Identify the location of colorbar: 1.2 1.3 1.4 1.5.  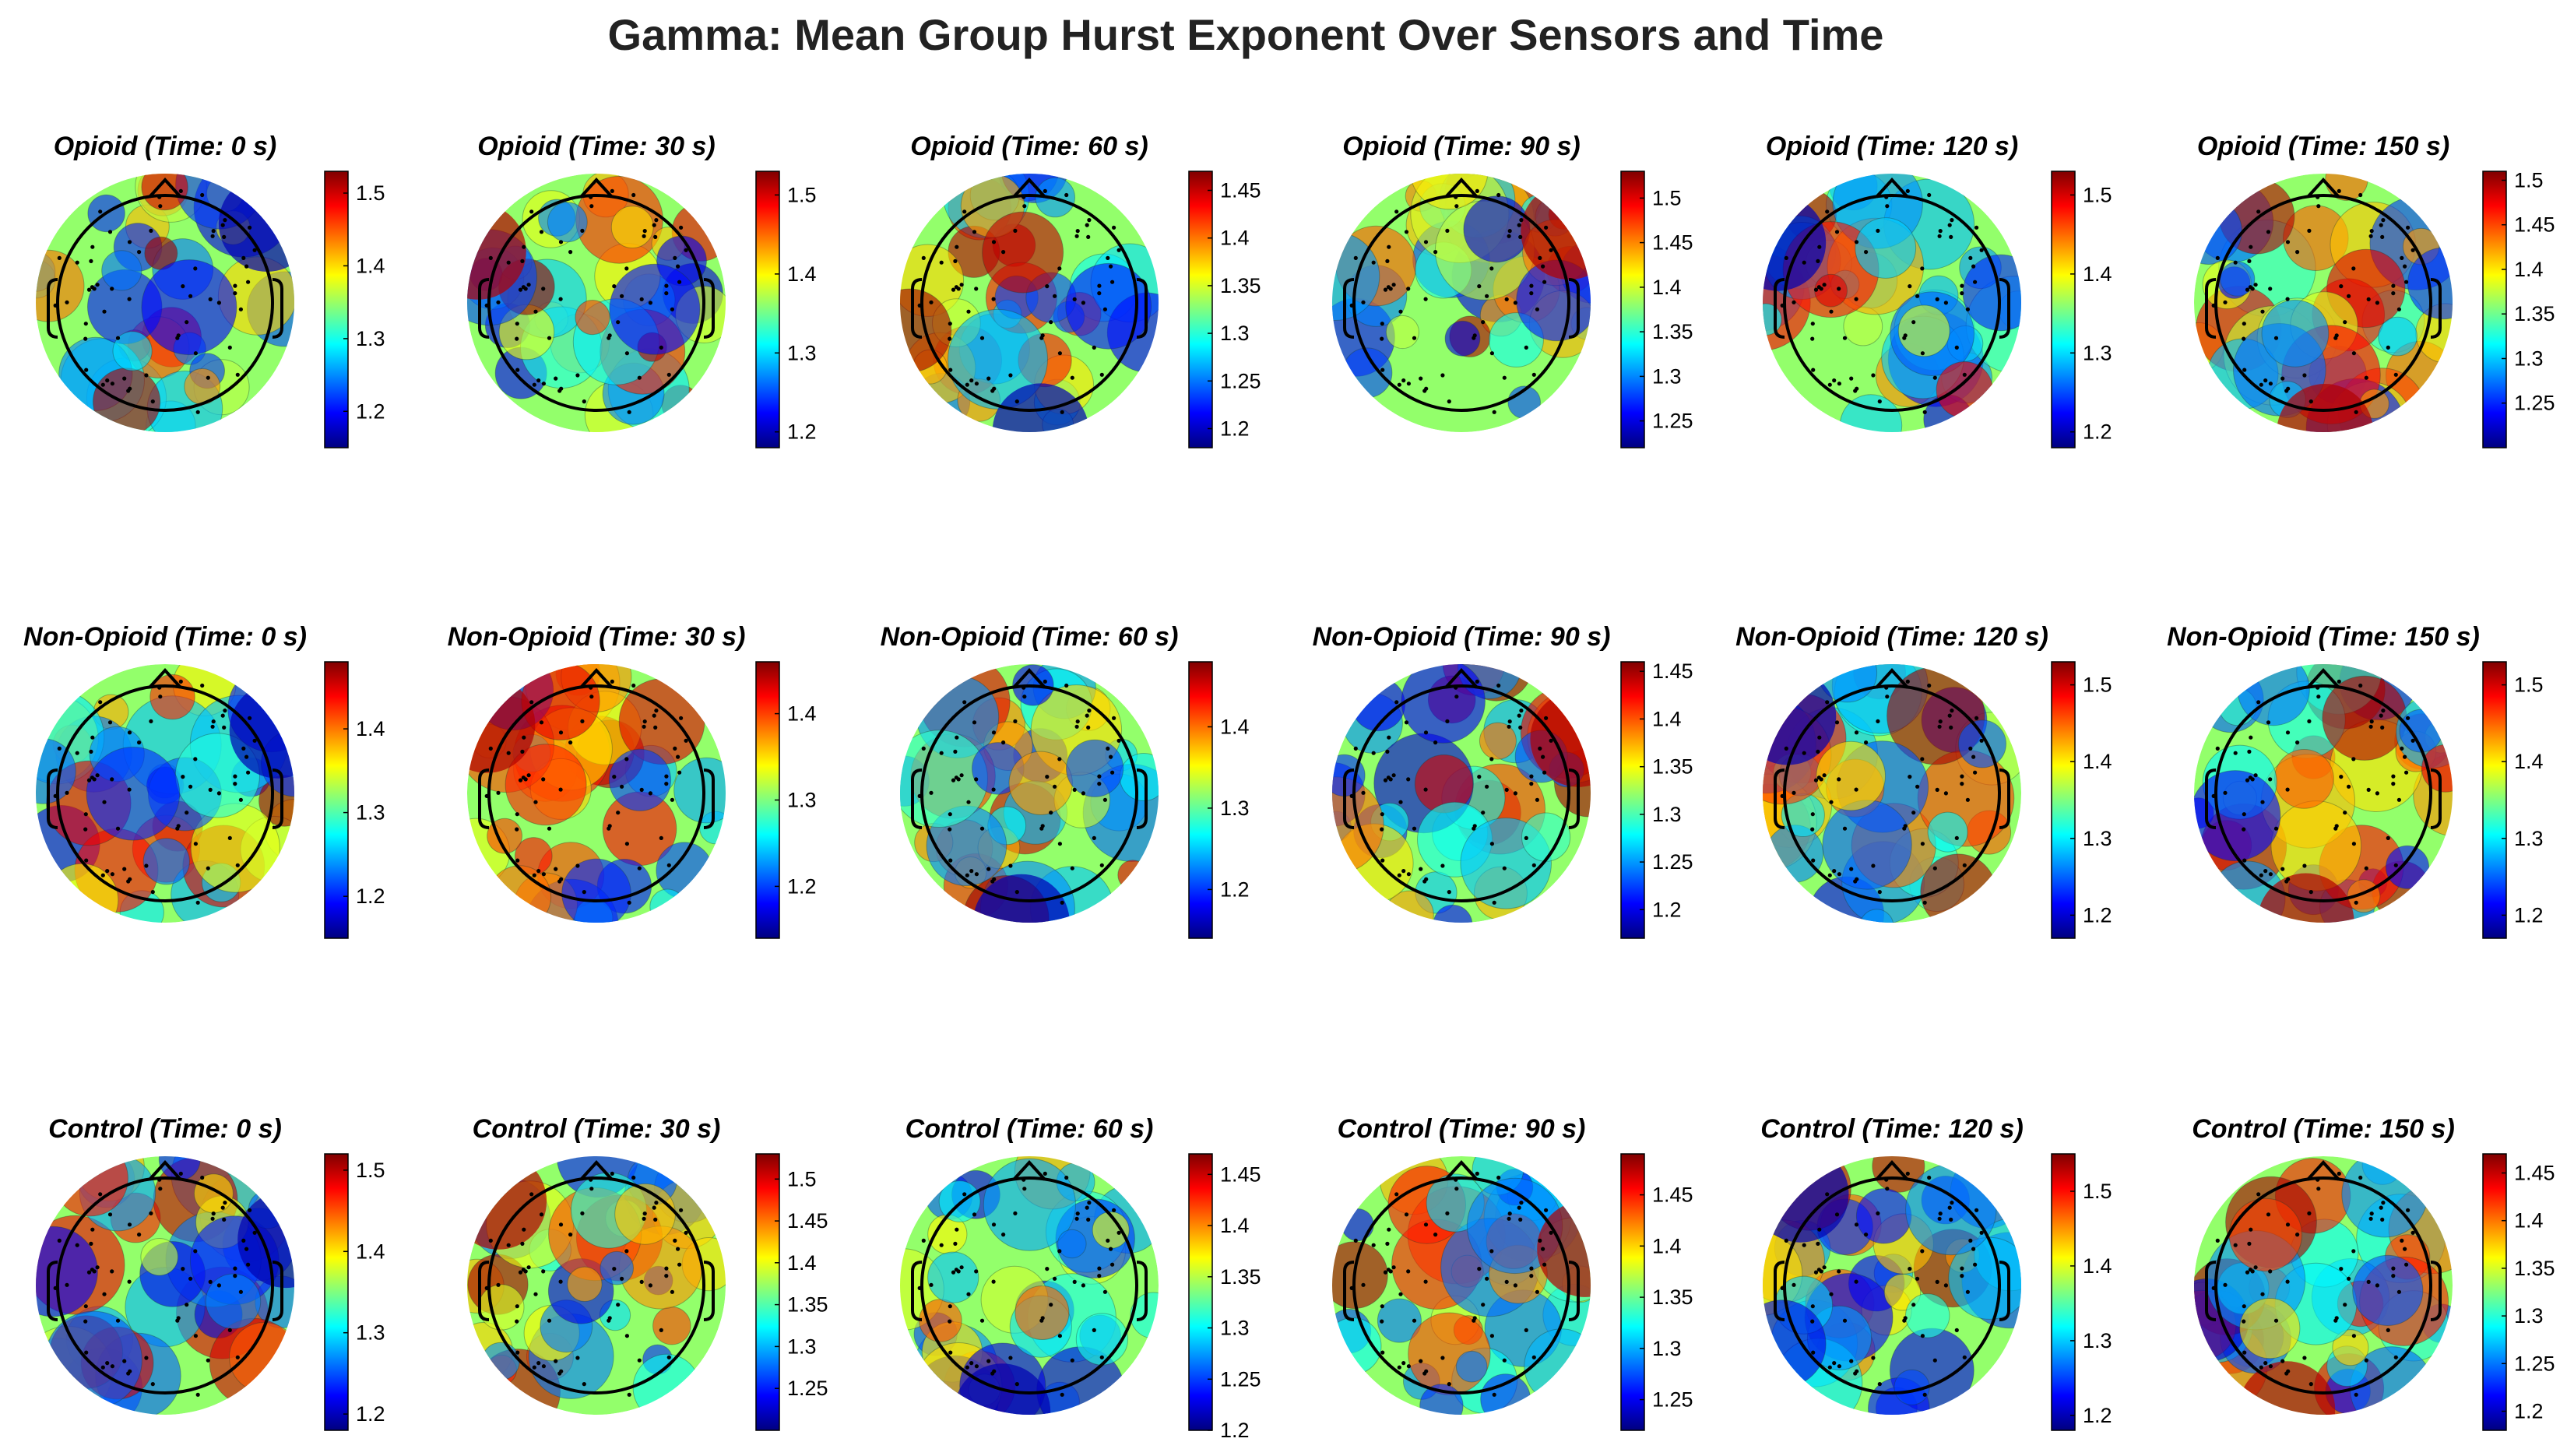
(354, 1292).